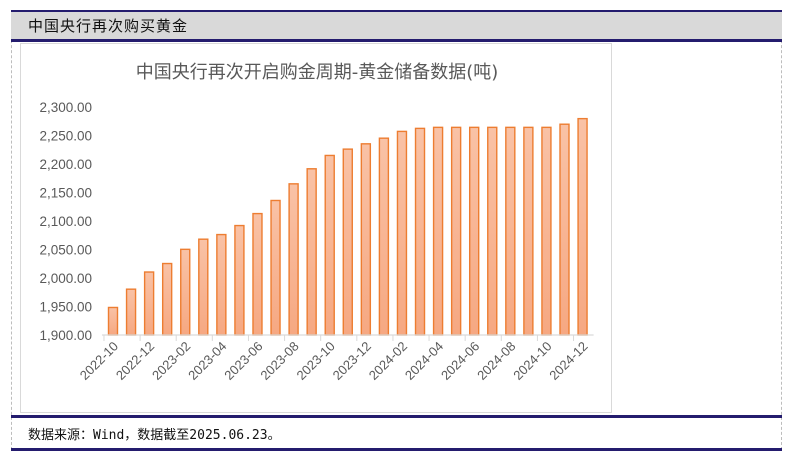 This screenshot has height=460, width=792. What do you see at coordinates (171, 361) in the screenshot?
I see `x-tick-label: 2023-02` at bounding box center [171, 361].